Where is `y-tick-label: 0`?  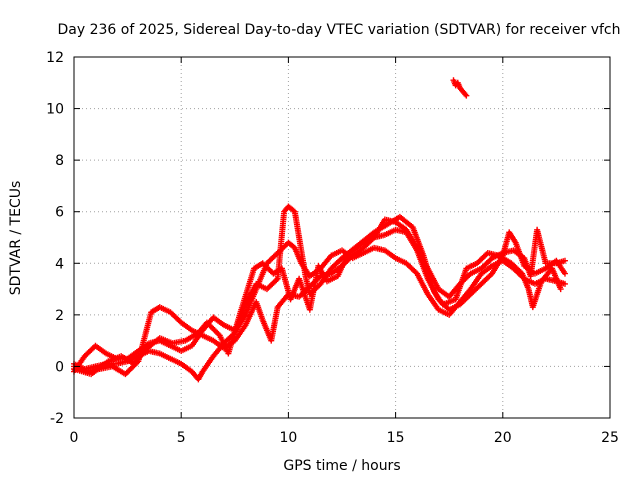
y-tick-label: 0 is located at coordinates (59, 367).